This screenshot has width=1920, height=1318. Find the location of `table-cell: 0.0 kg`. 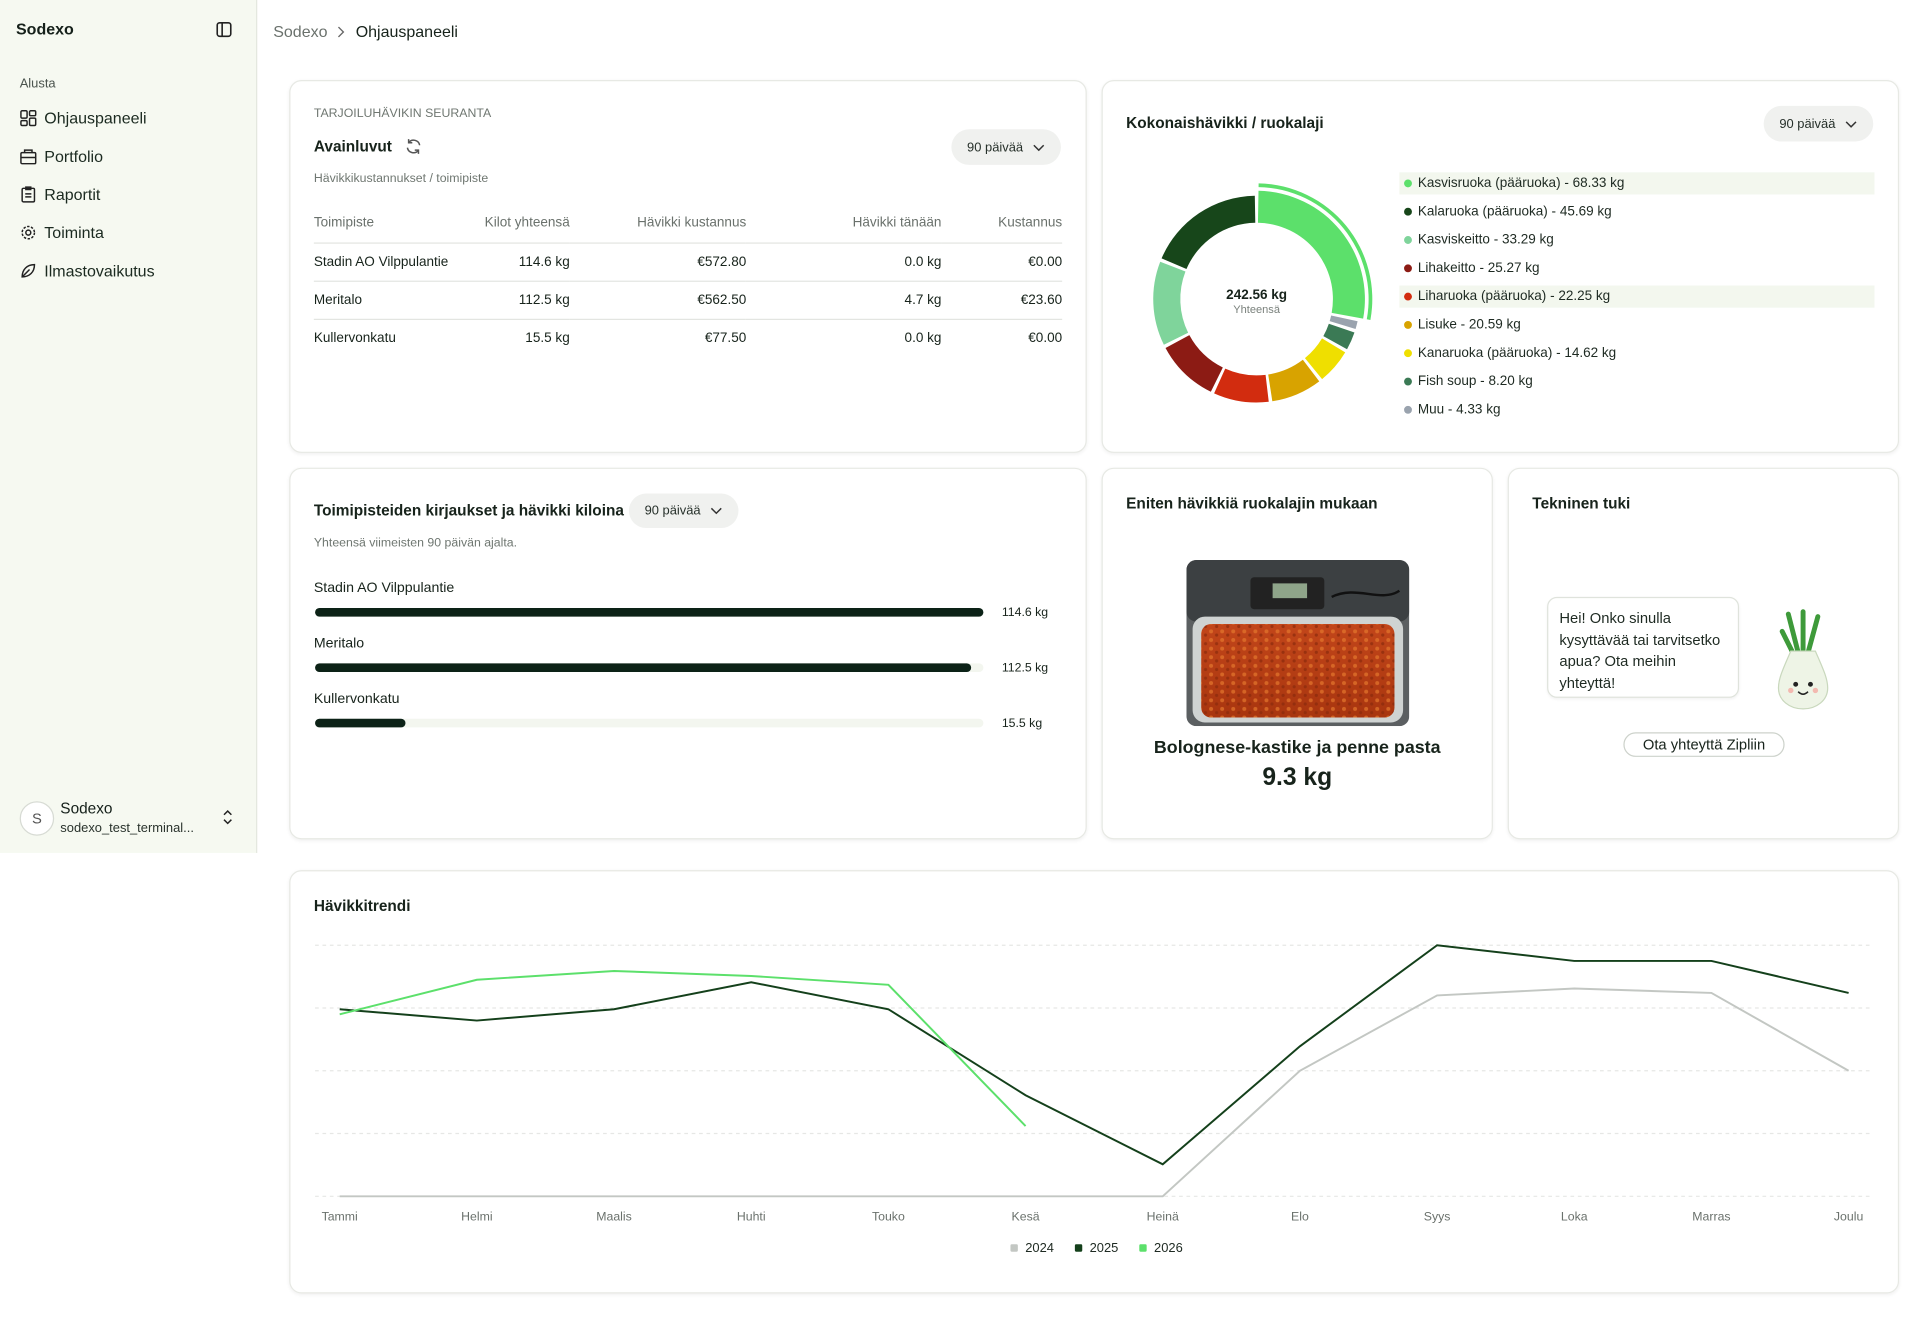

table-cell: 0.0 kg is located at coordinates (844, 337).